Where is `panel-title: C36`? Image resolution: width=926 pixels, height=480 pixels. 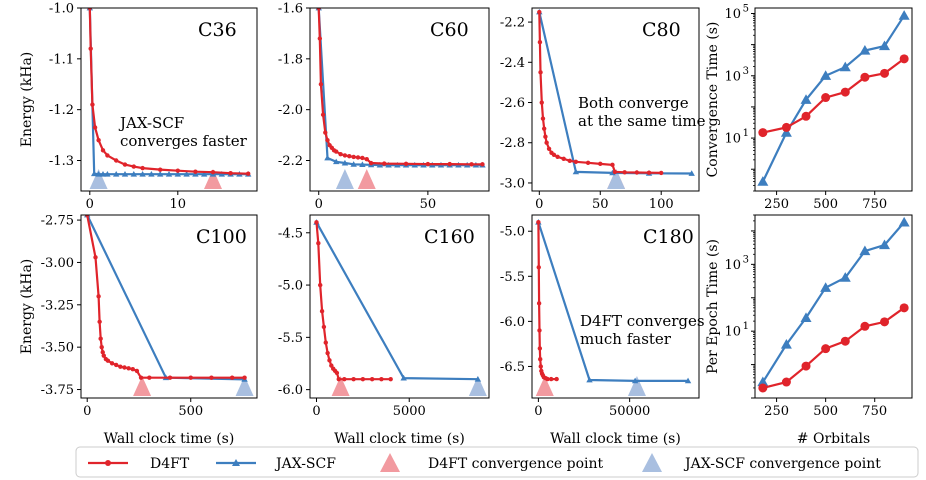
panel-title: C36 is located at coordinates (217, 30).